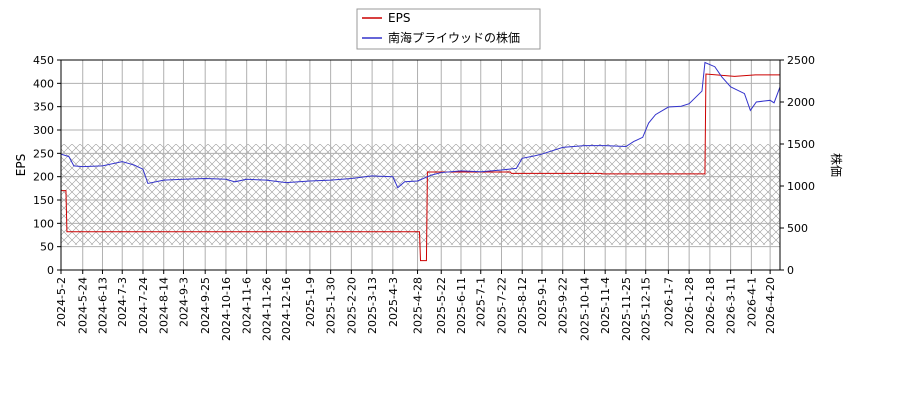 The height and width of the screenshot is (404, 900). I want to click on x-tick-label: 2024-9-3, so click(183, 302).